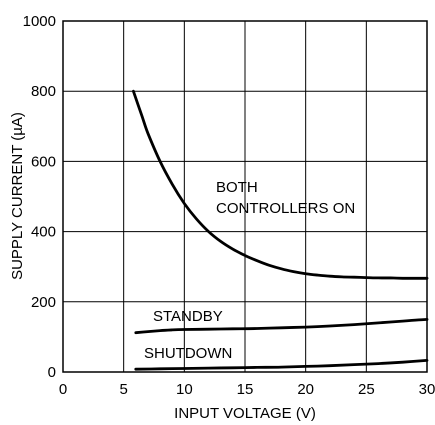  Describe the element at coordinates (281, 365) in the screenshot. I see `series-line-shutdown` at that location.